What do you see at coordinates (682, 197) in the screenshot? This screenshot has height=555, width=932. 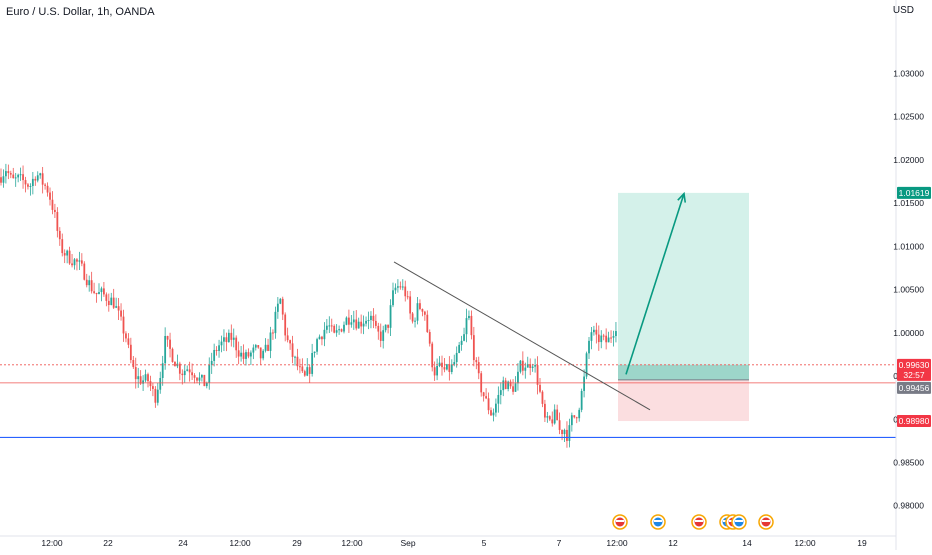 I see `projection-arrow-head` at bounding box center [682, 197].